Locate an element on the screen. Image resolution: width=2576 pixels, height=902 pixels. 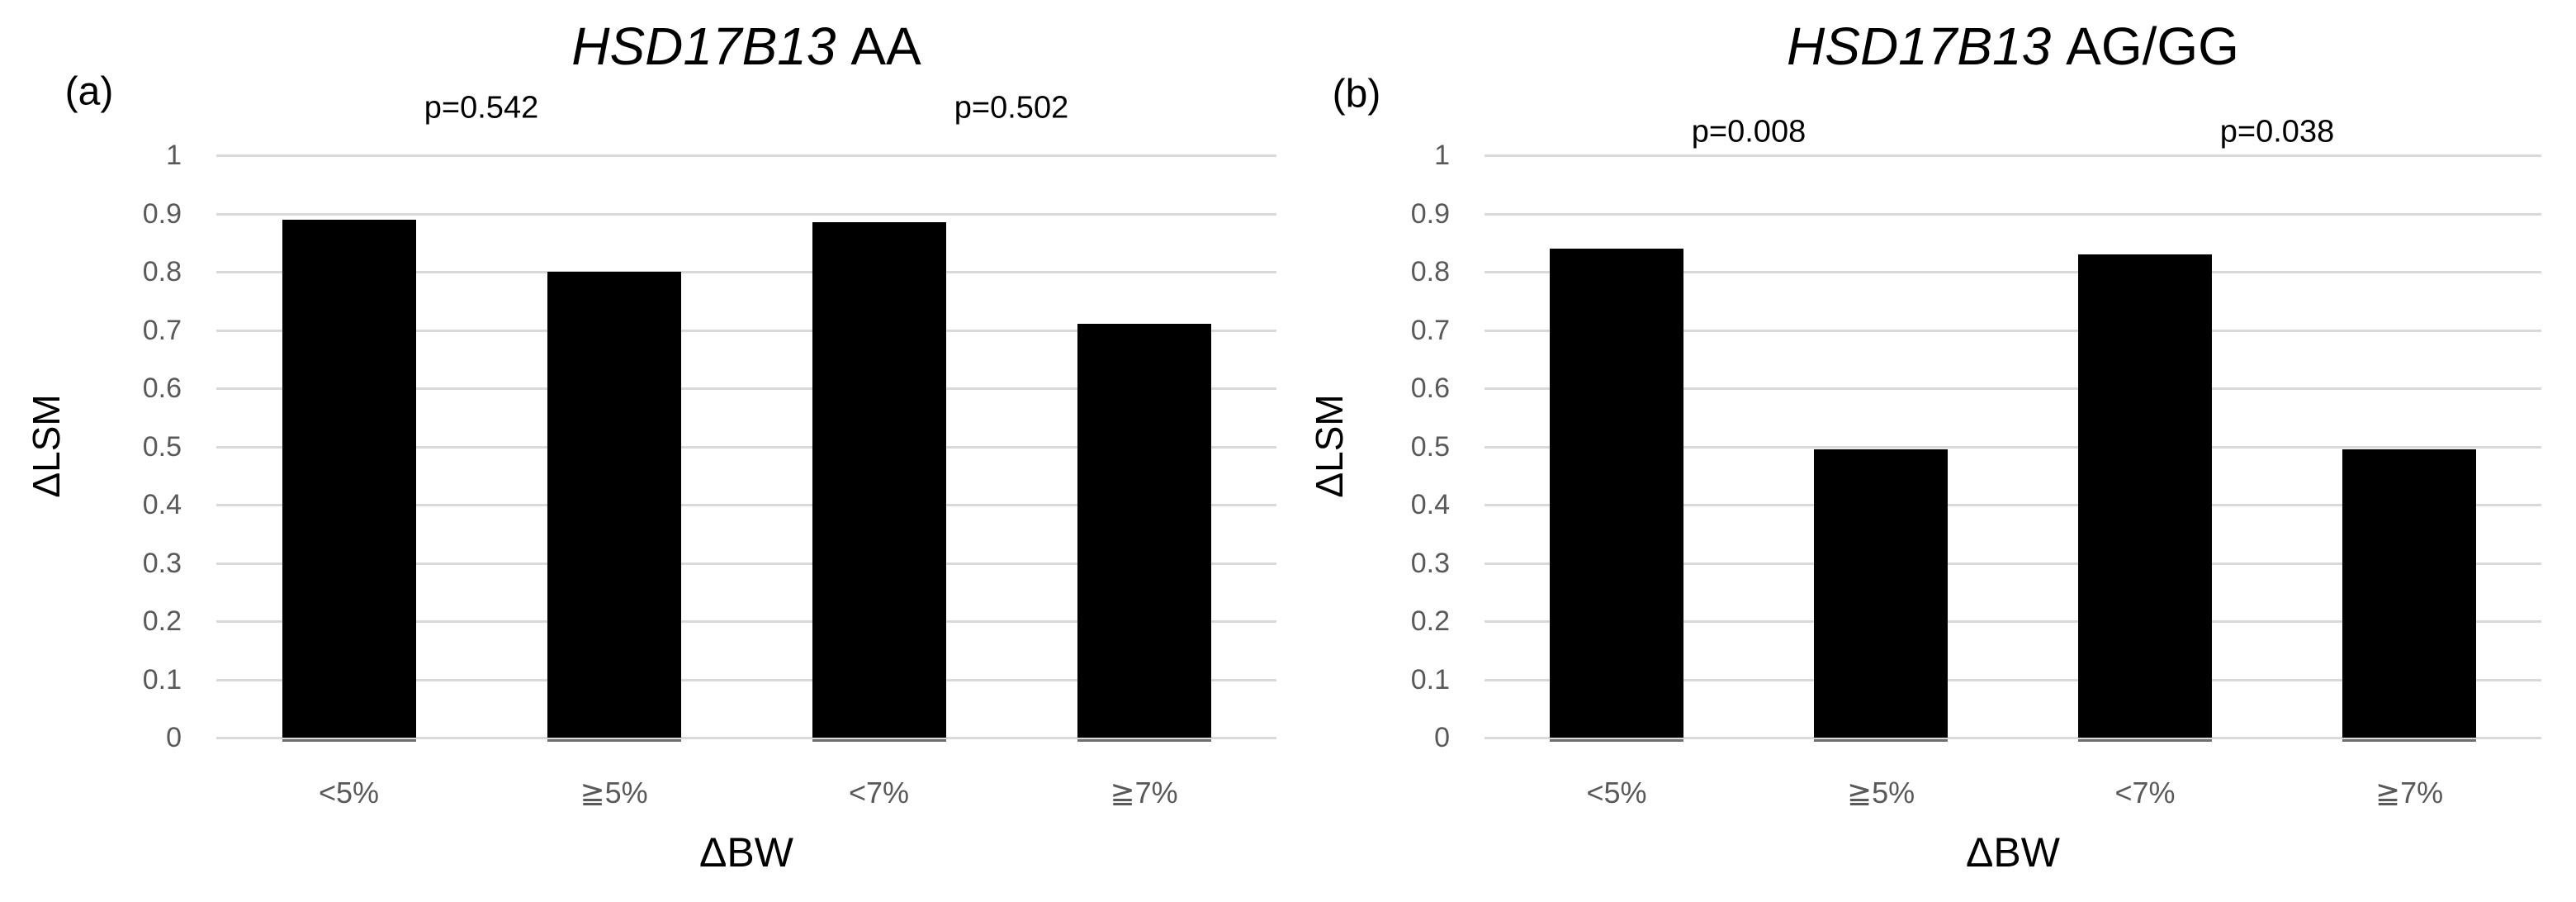
panel-index-label: (a) is located at coordinates (89, 91).